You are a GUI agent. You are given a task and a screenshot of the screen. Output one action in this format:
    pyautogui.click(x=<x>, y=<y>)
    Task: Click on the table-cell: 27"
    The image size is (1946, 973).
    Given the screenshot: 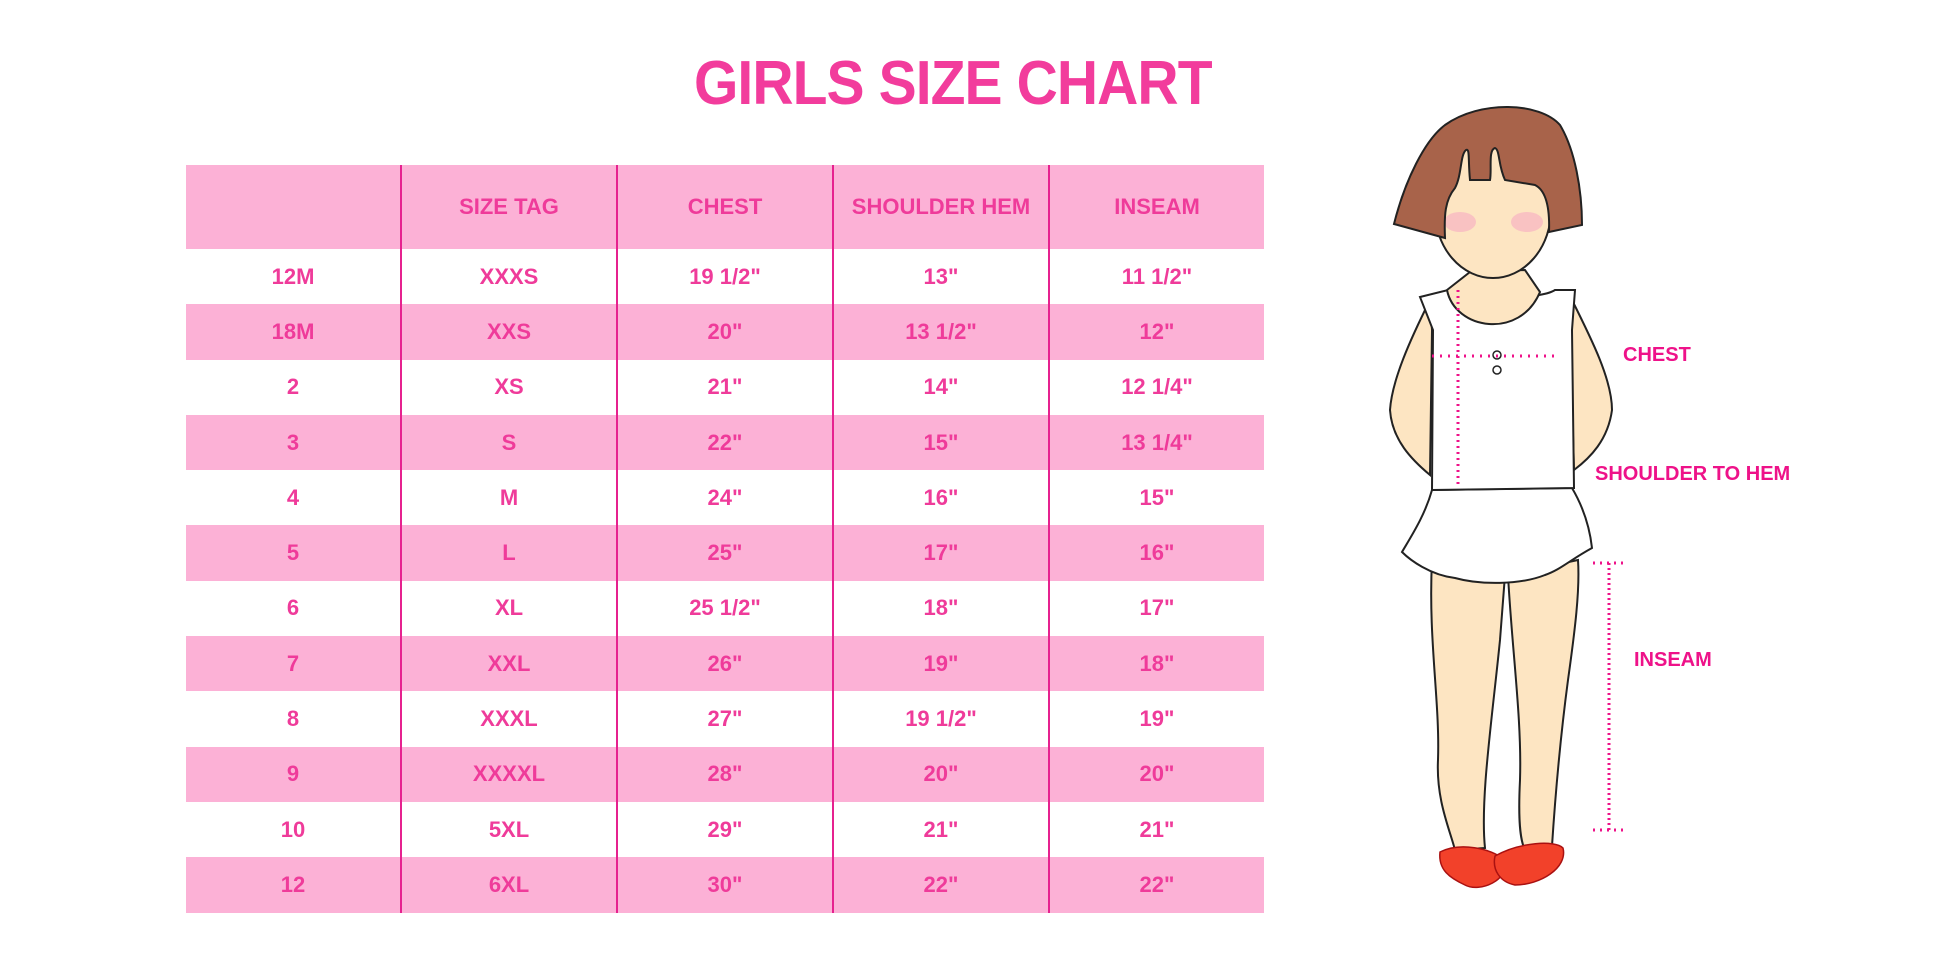 What is the action you would take?
    pyautogui.click(x=724, y=719)
    